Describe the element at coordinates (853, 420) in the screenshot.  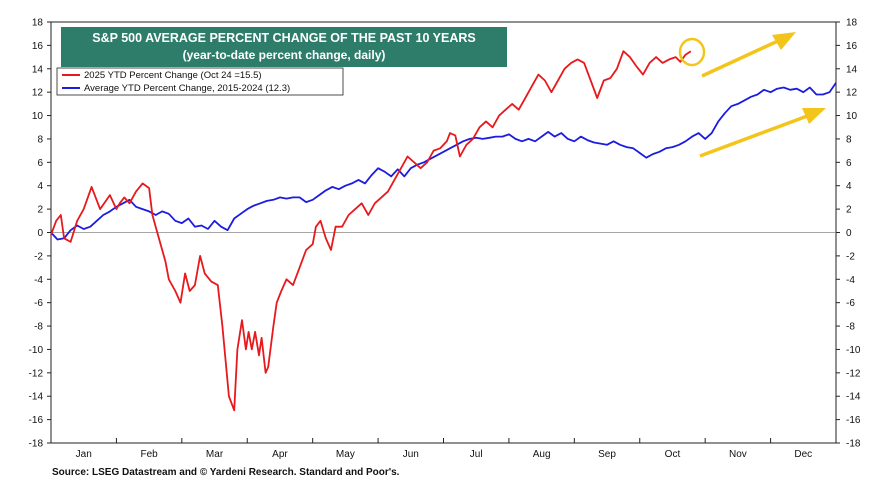
I see `y-tick-label-right: -16` at that location.